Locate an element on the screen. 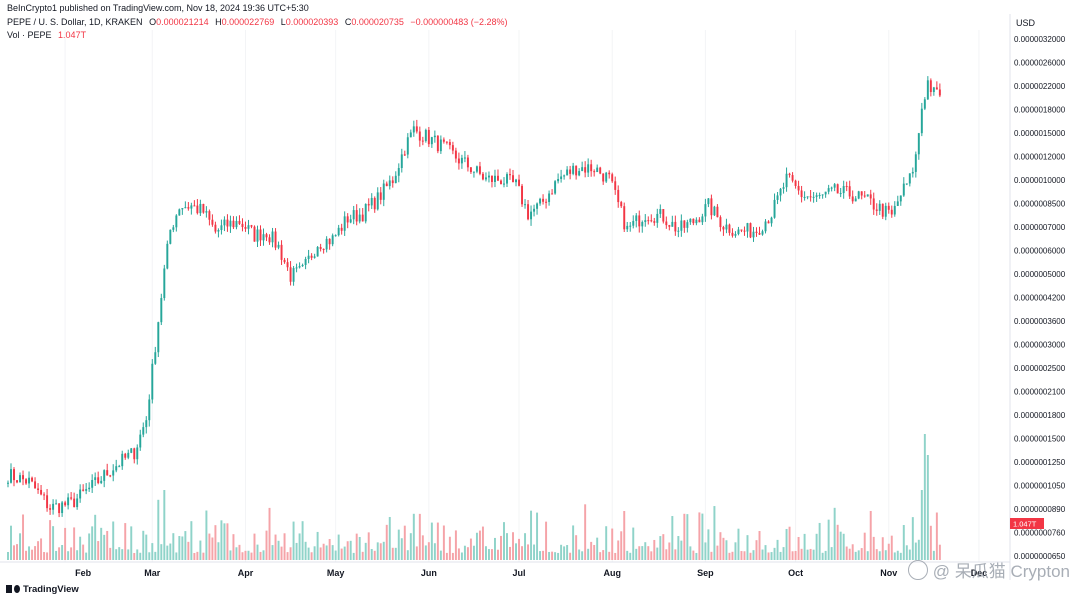  time-axis: Feb Mar Apr May Jun Jul Aug Sep Oct Nov Dec is located at coordinates (505, 569).